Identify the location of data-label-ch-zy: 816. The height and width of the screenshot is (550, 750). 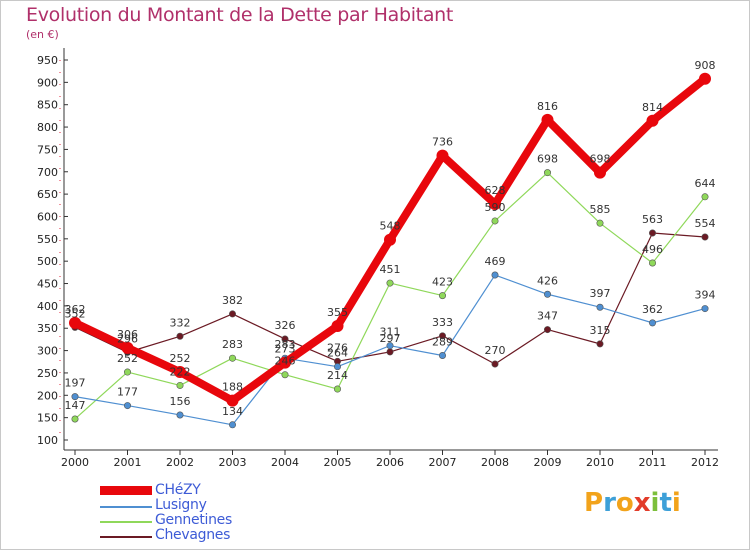
(547, 106).